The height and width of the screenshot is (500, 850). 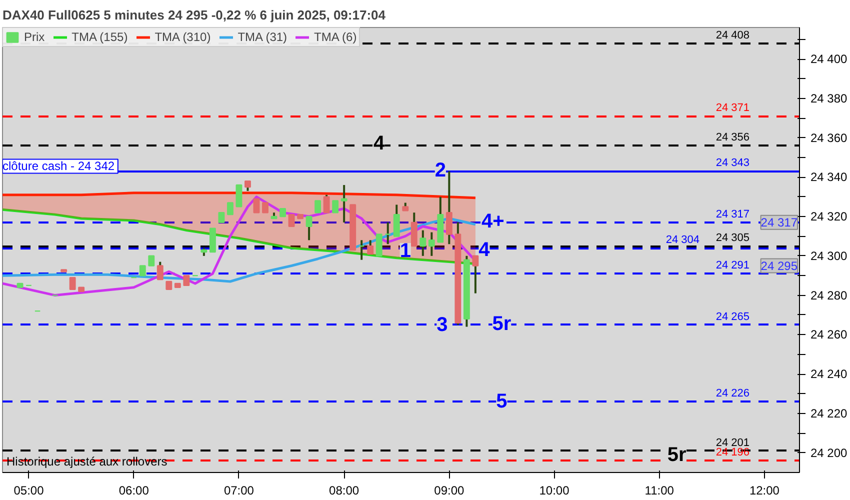 What do you see at coordinates (182, 37) in the screenshot?
I see `legend-label: TMA (310)` at bounding box center [182, 37].